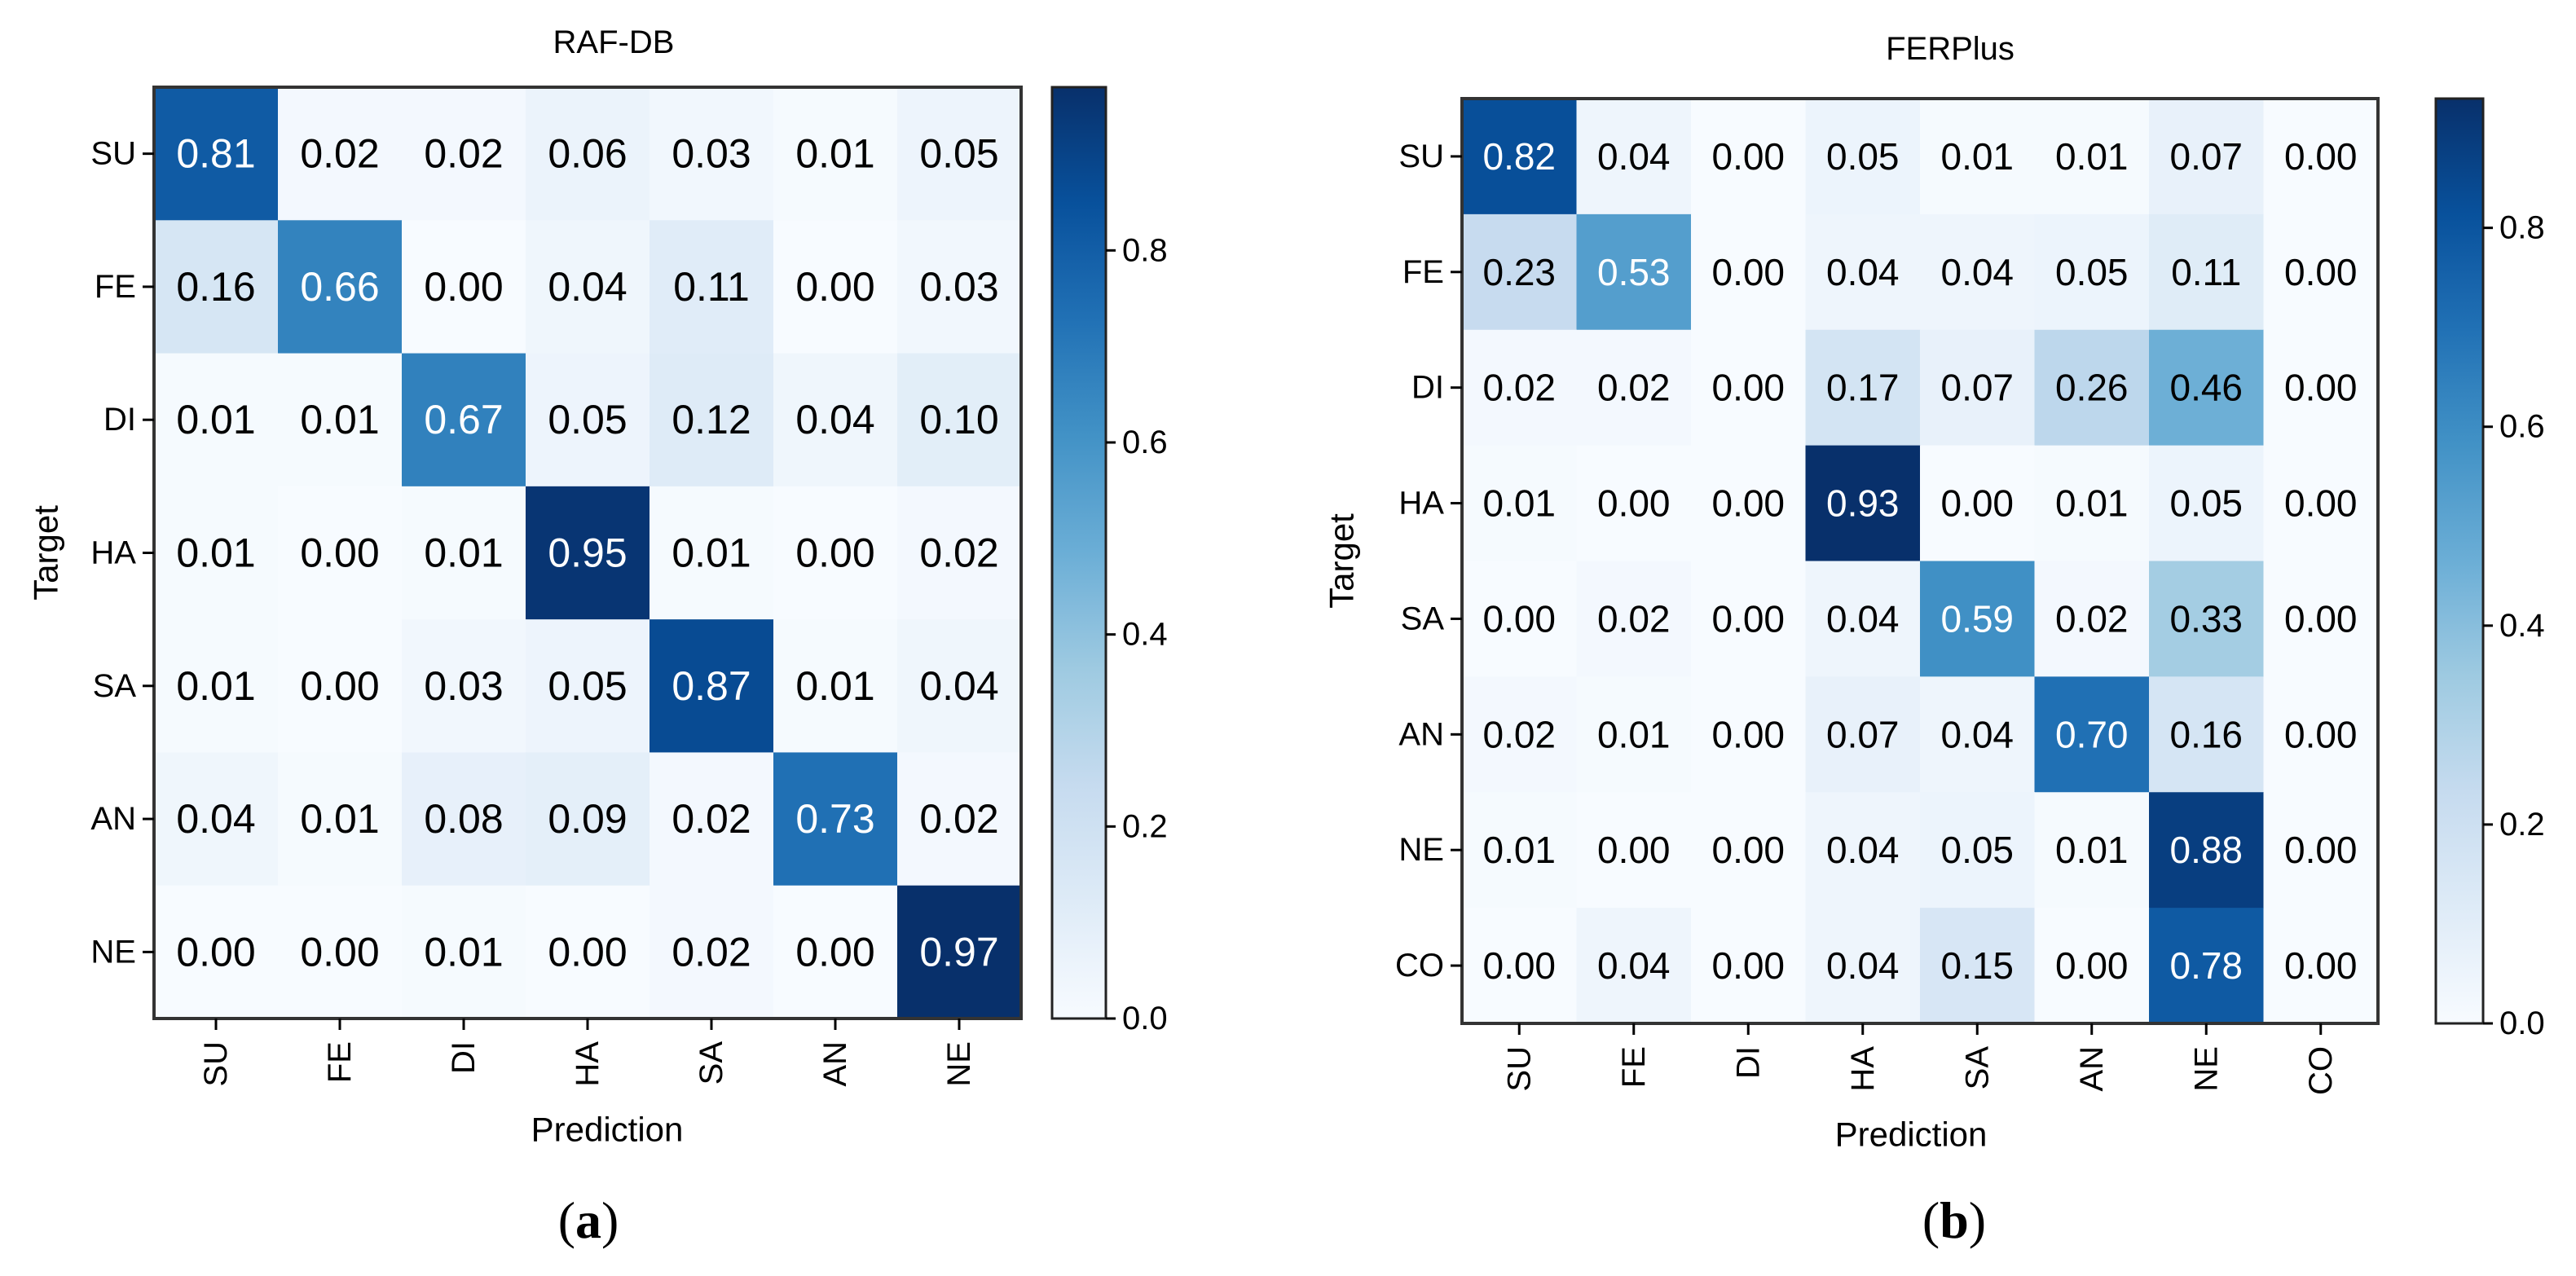  I want to click on cell-value-label: 0.78, so click(2206, 965).